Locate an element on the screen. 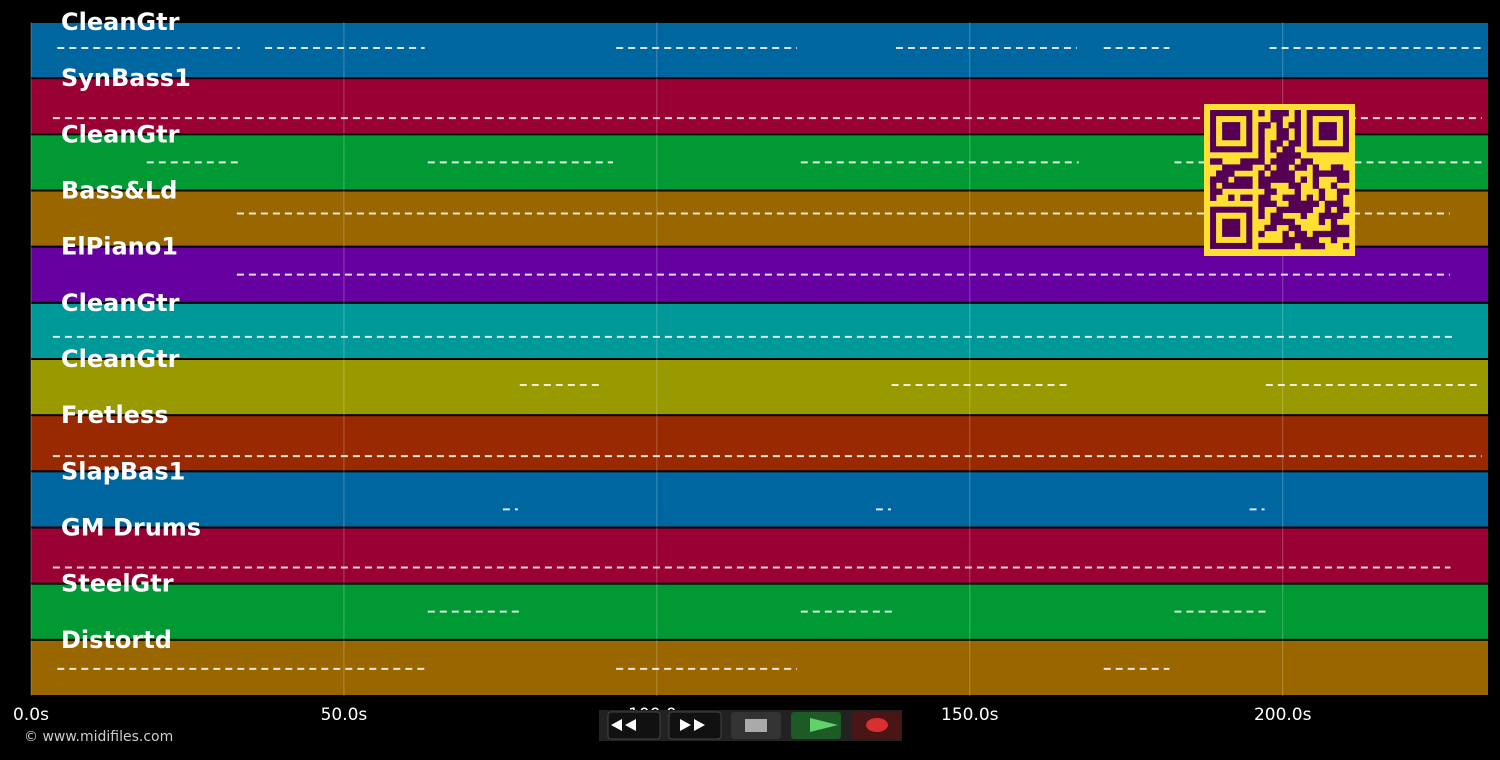 The width and height of the screenshot is (1500, 760). stop-icon is located at coordinates (756, 725).